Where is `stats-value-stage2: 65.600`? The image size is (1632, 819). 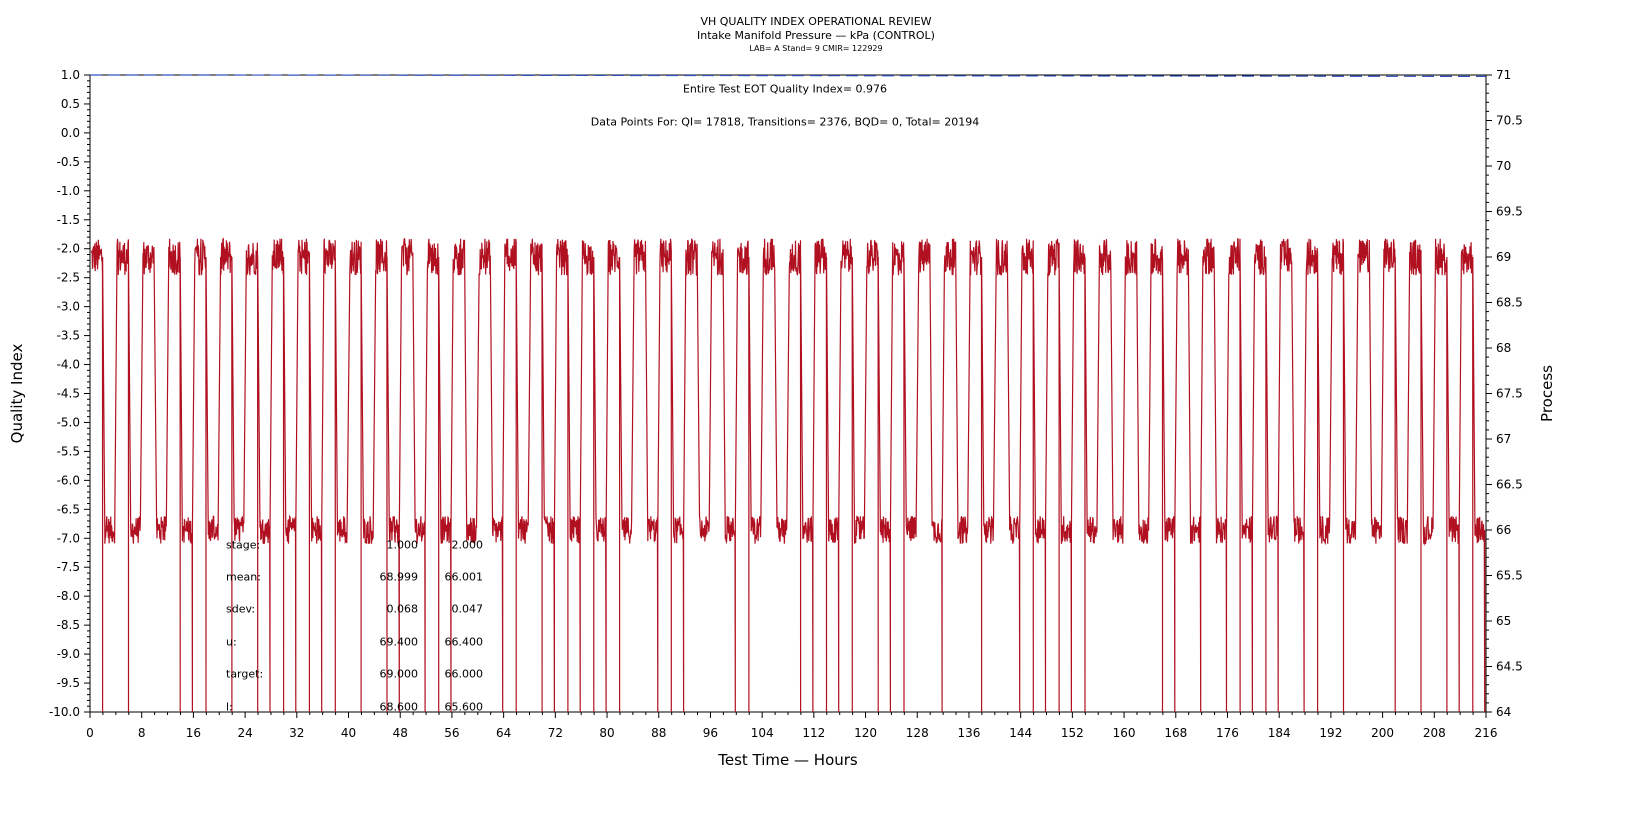
stats-value-stage2: 65.600 is located at coordinates (464, 706).